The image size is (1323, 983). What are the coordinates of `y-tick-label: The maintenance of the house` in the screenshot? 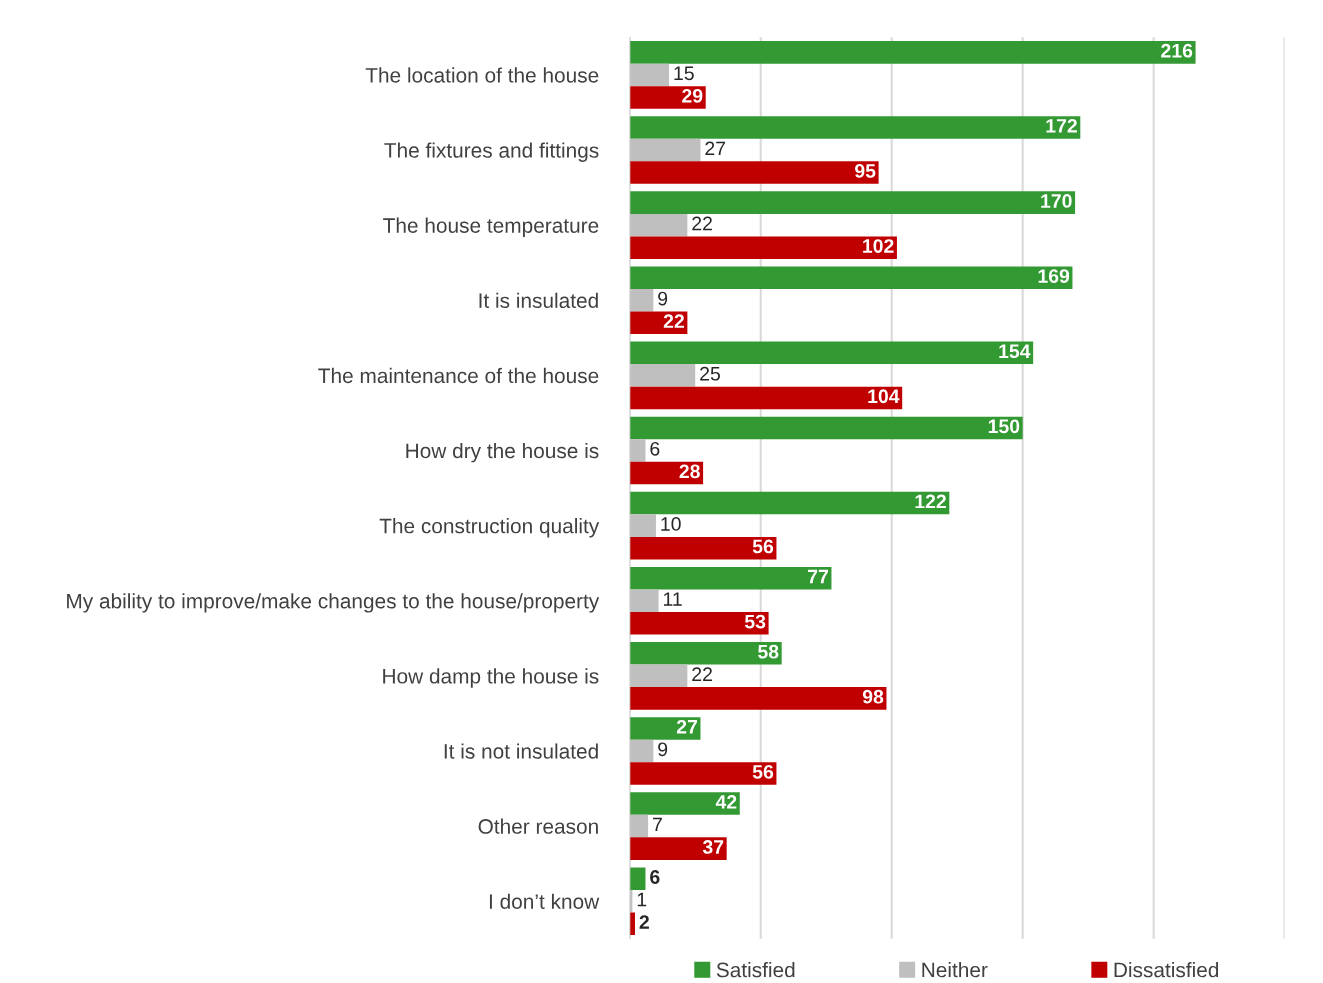 It's located at (458, 375).